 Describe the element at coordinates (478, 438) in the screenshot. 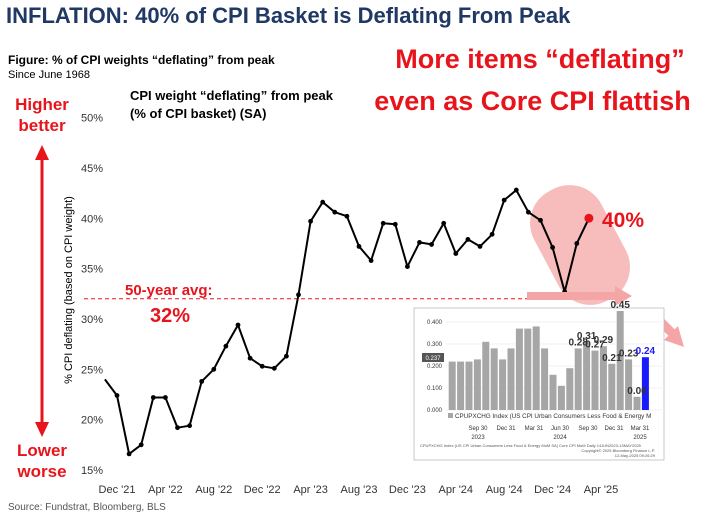

I see `inset-year-label: 2023` at that location.